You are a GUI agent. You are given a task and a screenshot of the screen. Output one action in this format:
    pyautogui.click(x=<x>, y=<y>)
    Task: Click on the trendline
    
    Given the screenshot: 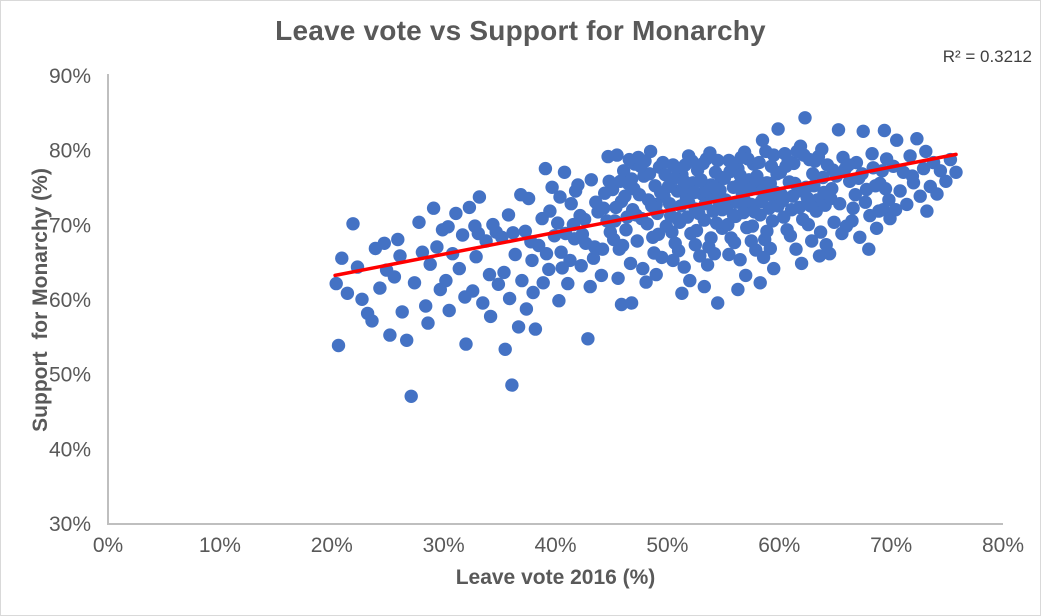 What is the action you would take?
    pyautogui.click(x=645, y=215)
    